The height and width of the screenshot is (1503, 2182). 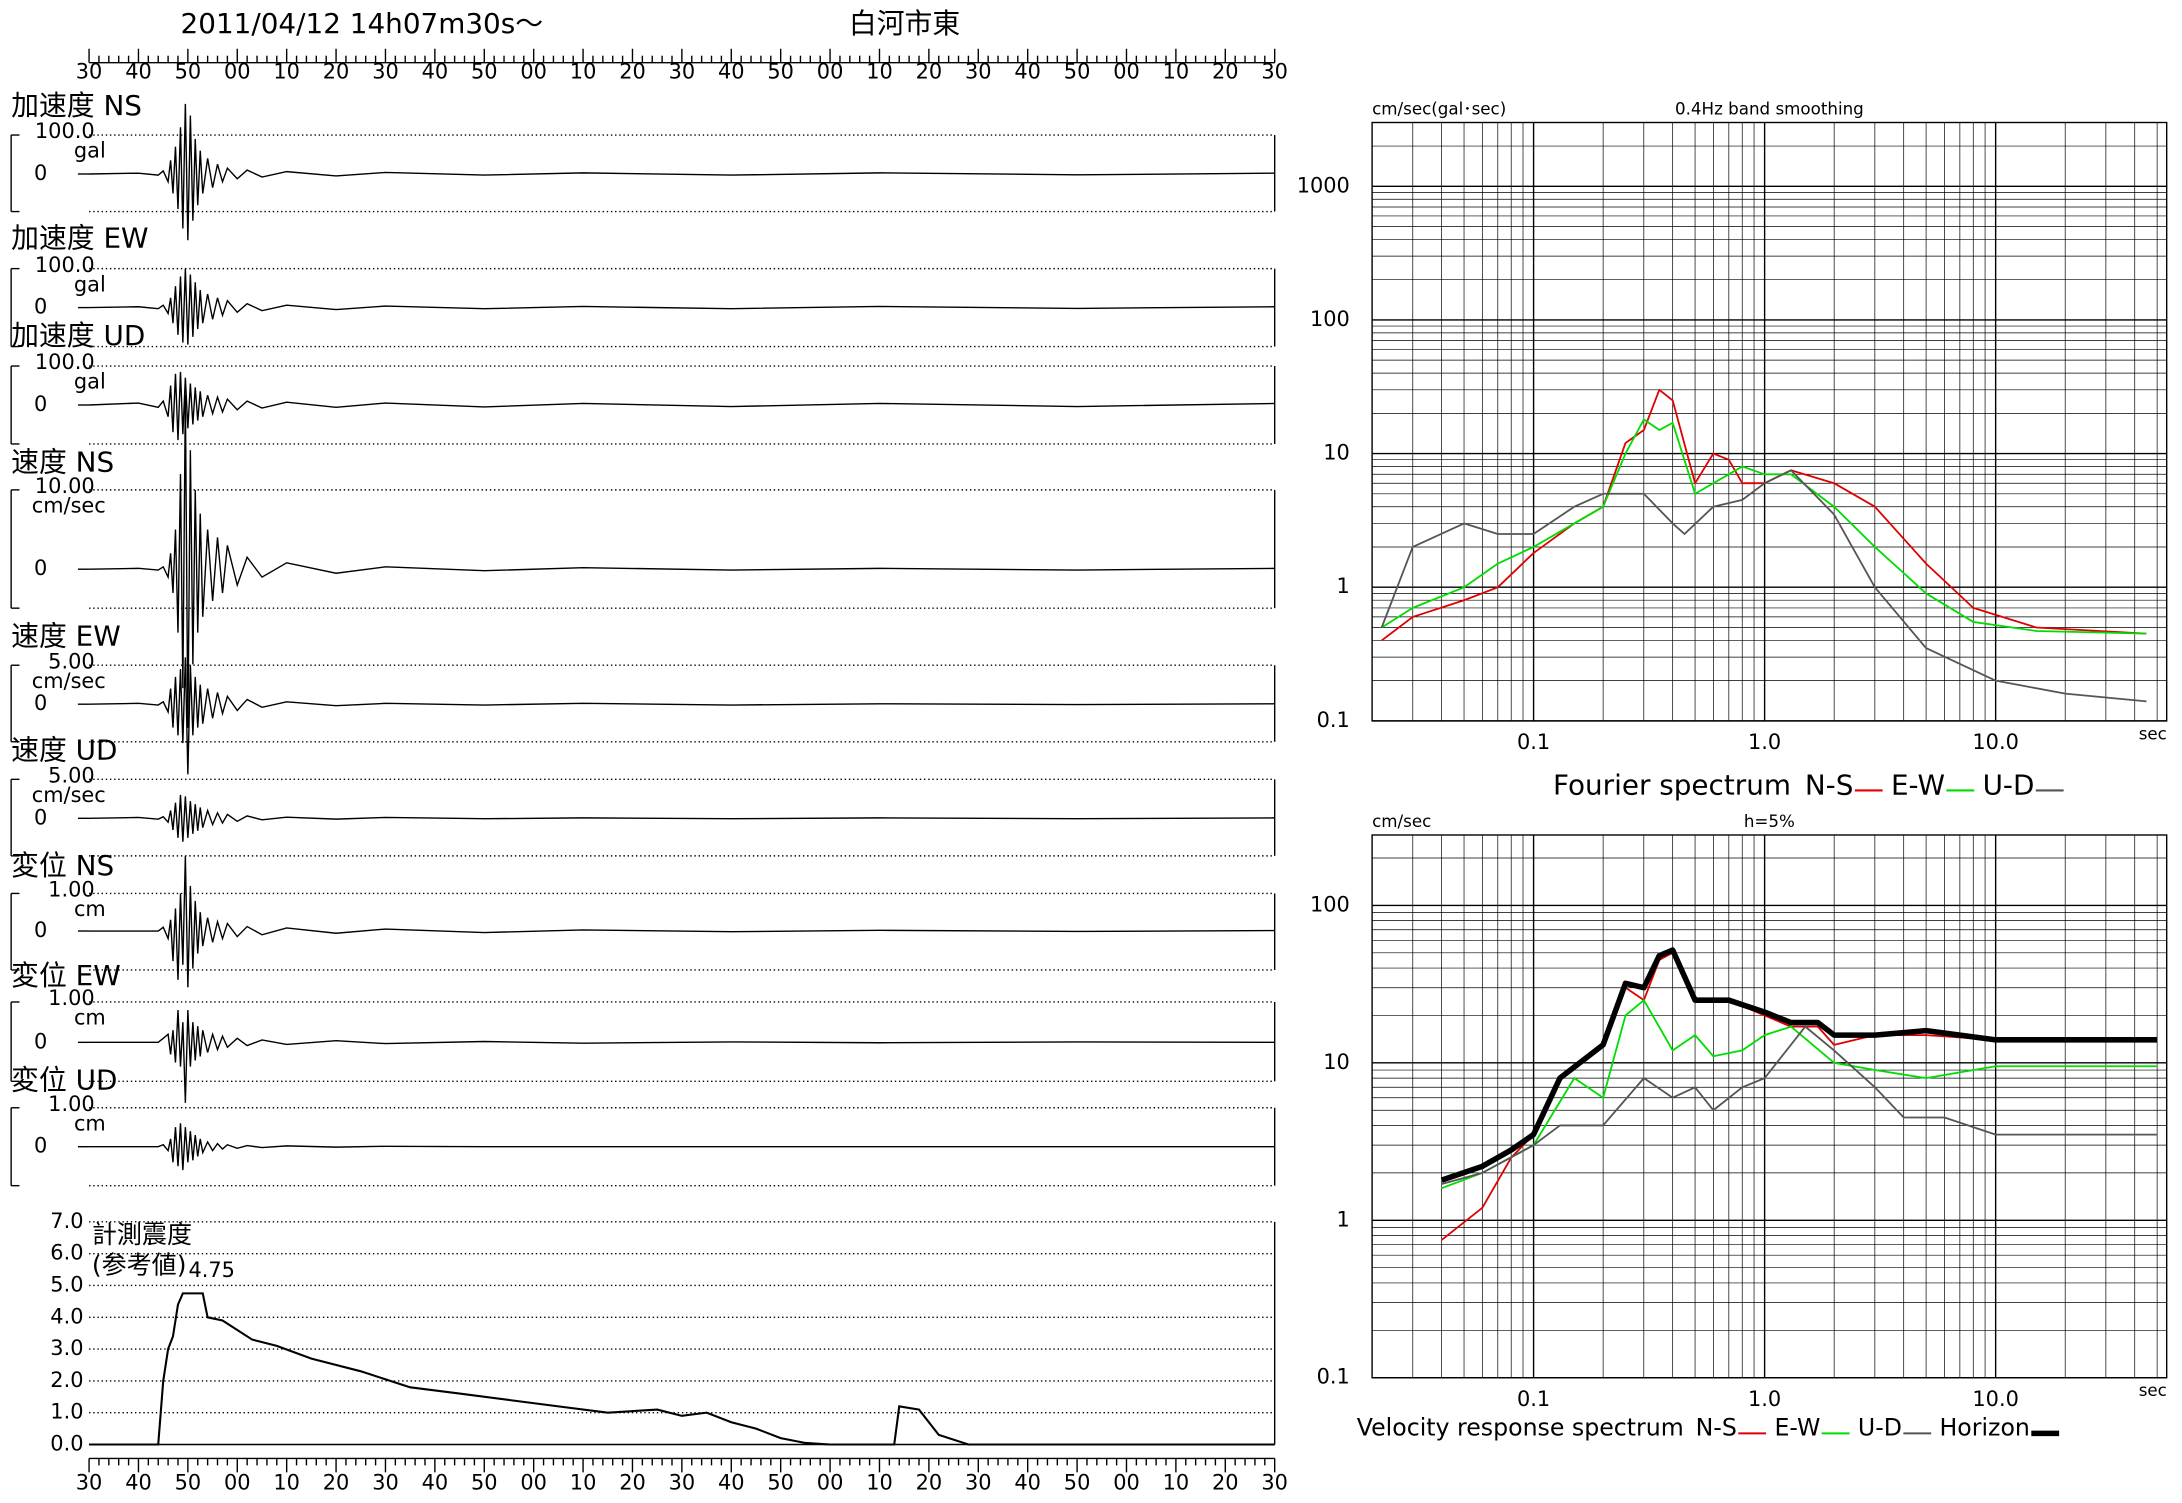 I want to click on y-axis-label: cm/sec, so click(x=1401, y=821).